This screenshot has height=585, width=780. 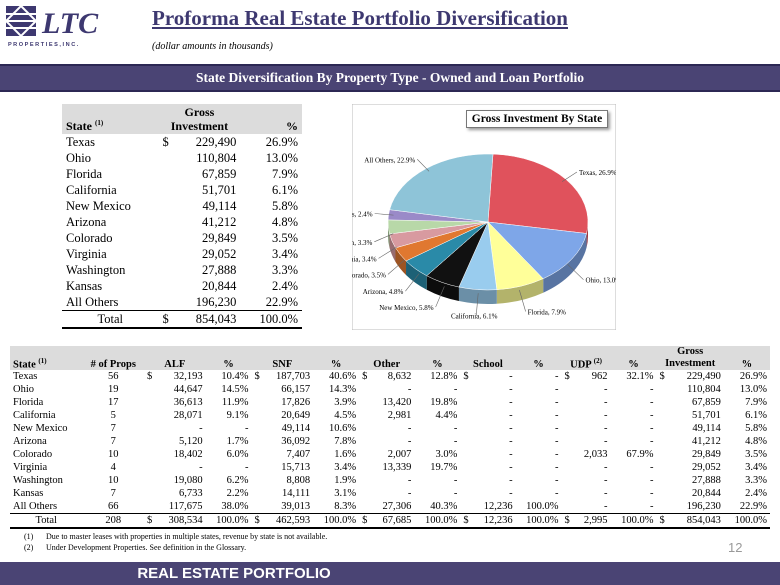 What do you see at coordinates (25, 376) in the screenshot?
I see `detail-cell: Texas` at bounding box center [25, 376].